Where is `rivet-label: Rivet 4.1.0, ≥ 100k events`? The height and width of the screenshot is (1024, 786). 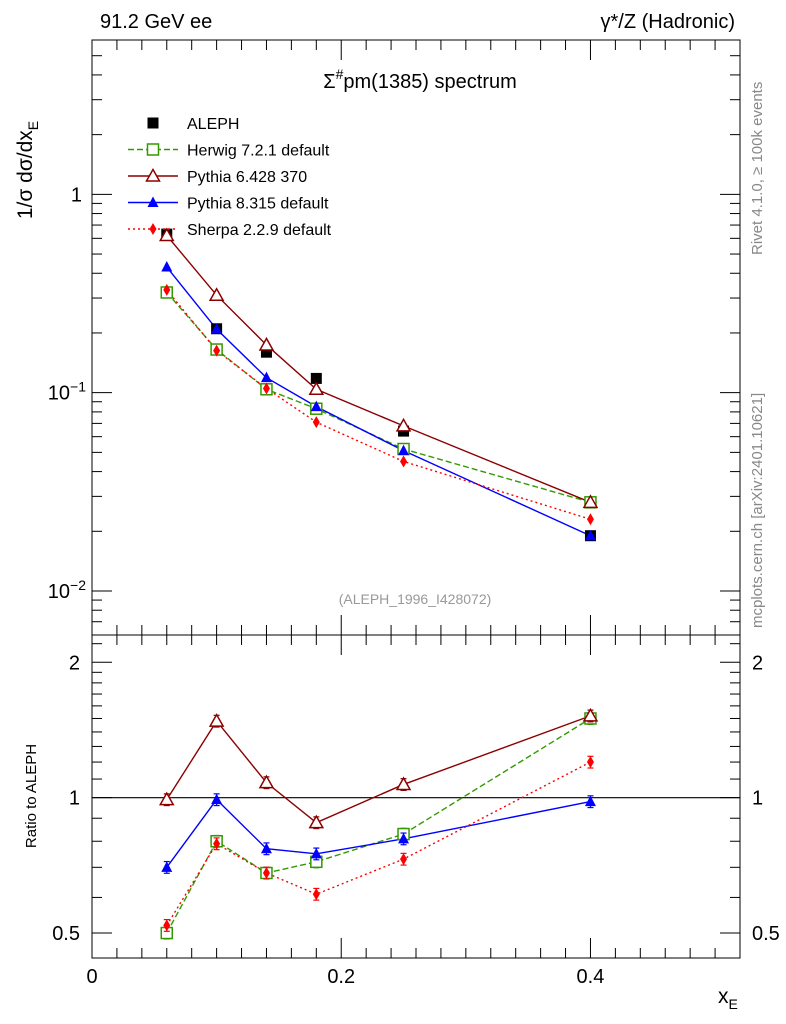
rivet-label: Rivet 4.1.0, ≥ 100k events is located at coordinates (757, 168).